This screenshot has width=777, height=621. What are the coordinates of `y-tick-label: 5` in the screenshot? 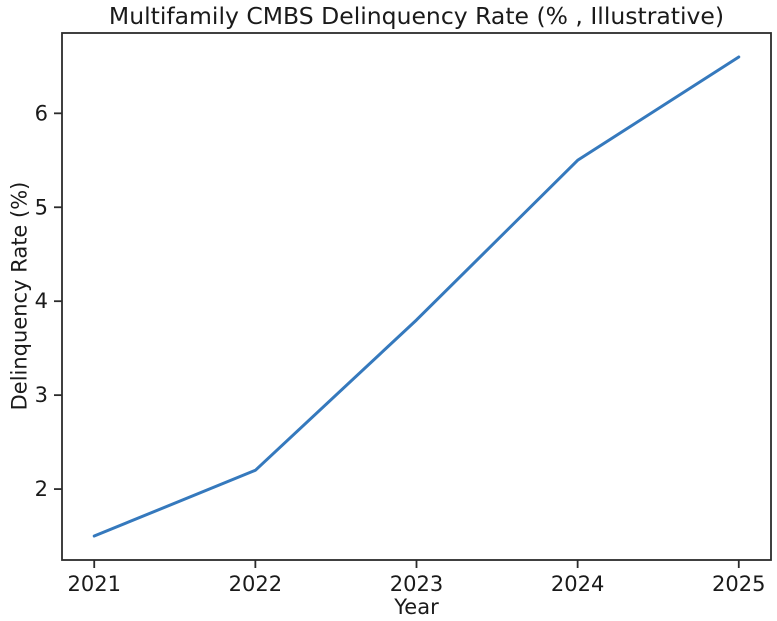 It's located at (41, 207).